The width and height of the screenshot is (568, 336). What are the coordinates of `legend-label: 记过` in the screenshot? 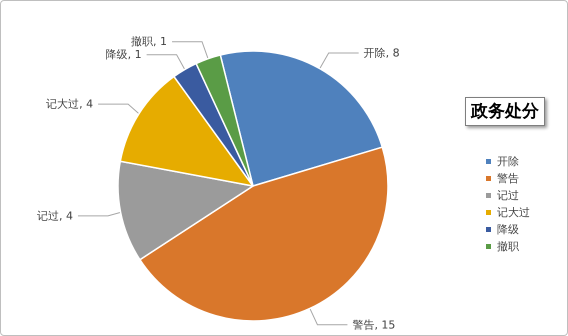 It's located at (508, 195).